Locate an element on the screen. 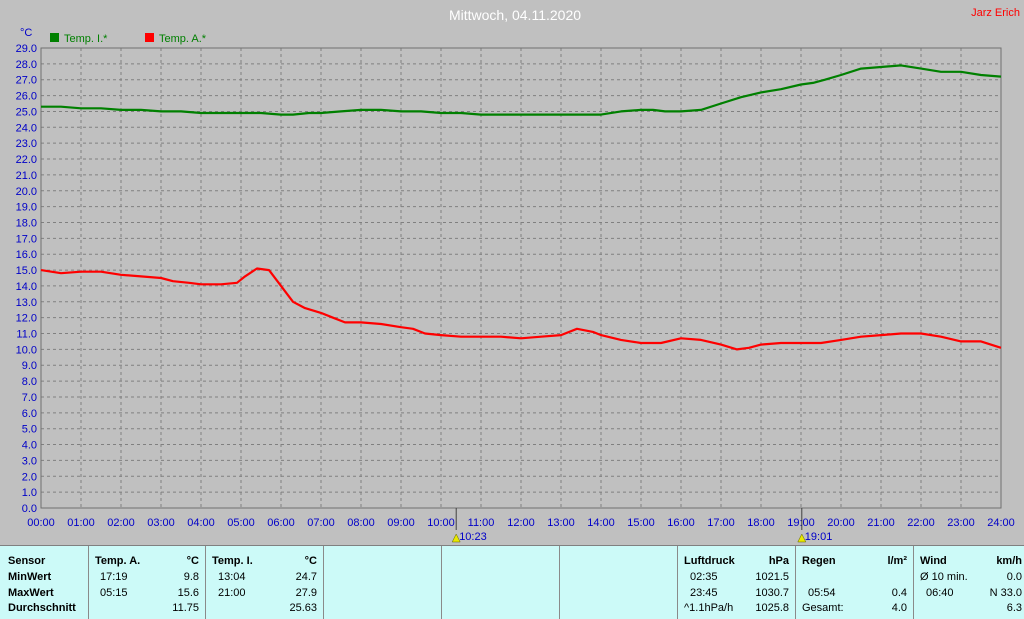 This screenshot has width=1024, height=619. regen-max-time: 05:54 is located at coordinates (822, 593).